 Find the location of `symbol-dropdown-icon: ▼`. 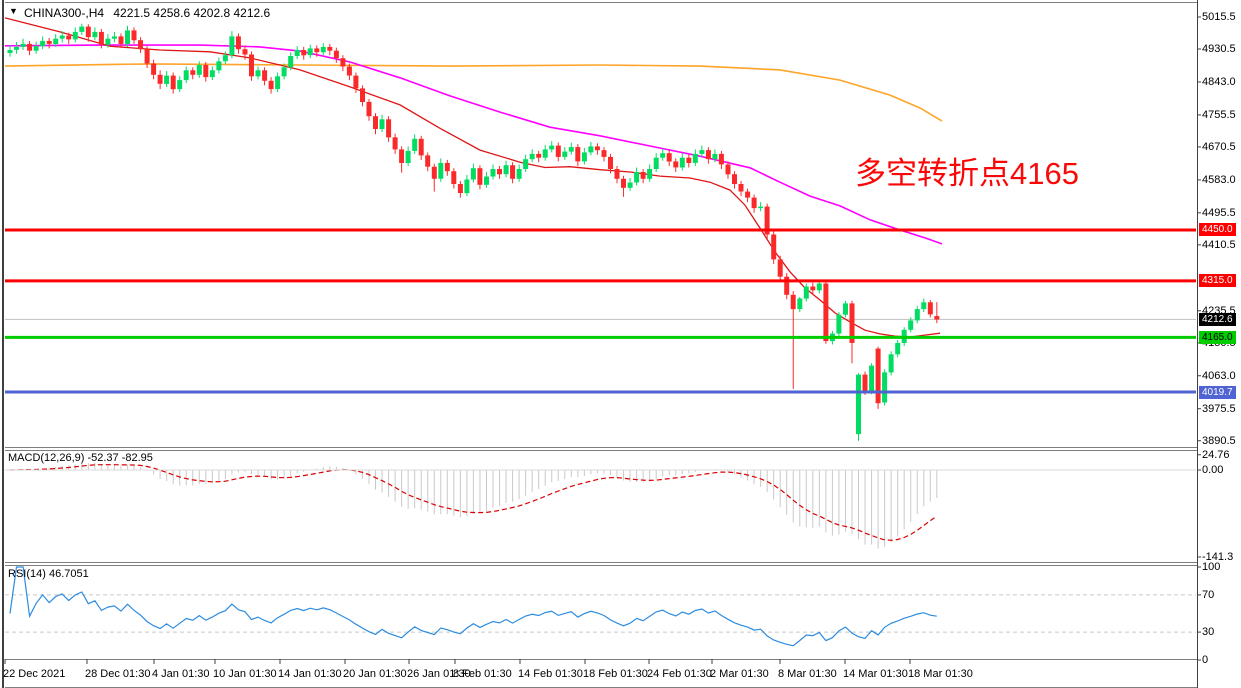

symbol-dropdown-icon: ▼ is located at coordinates (13, 11).